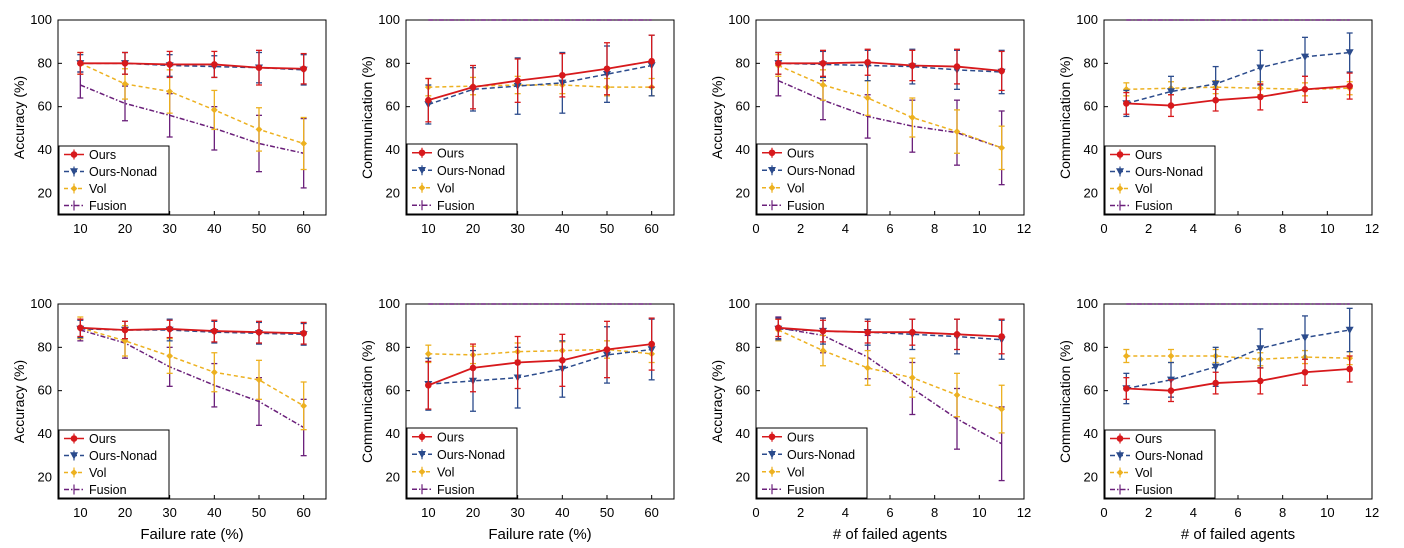 This screenshot has height=548, width=1404. I want to click on series-vol, so click(890, 376).